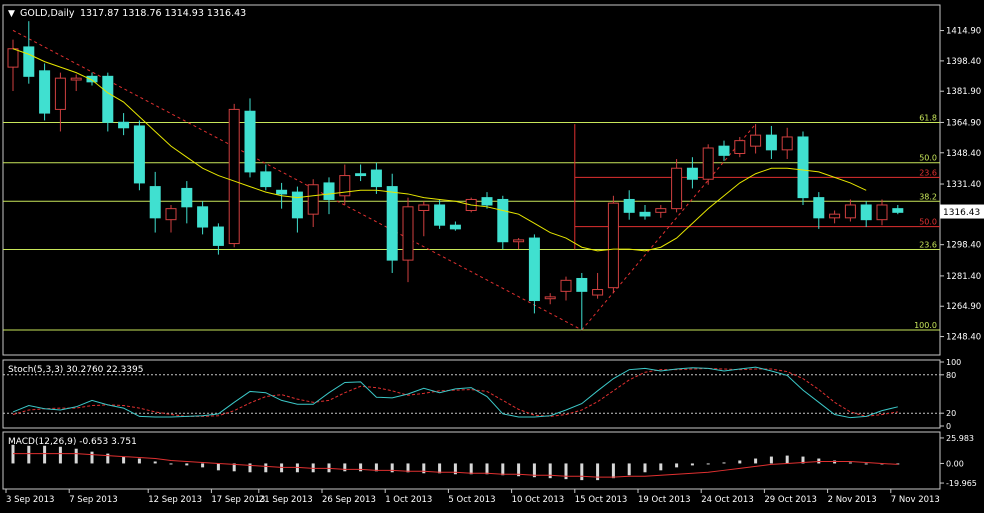 The width and height of the screenshot is (984, 513). What do you see at coordinates (963, 92) in the screenshot?
I see `price-axis-label: 1381.90` at bounding box center [963, 92].